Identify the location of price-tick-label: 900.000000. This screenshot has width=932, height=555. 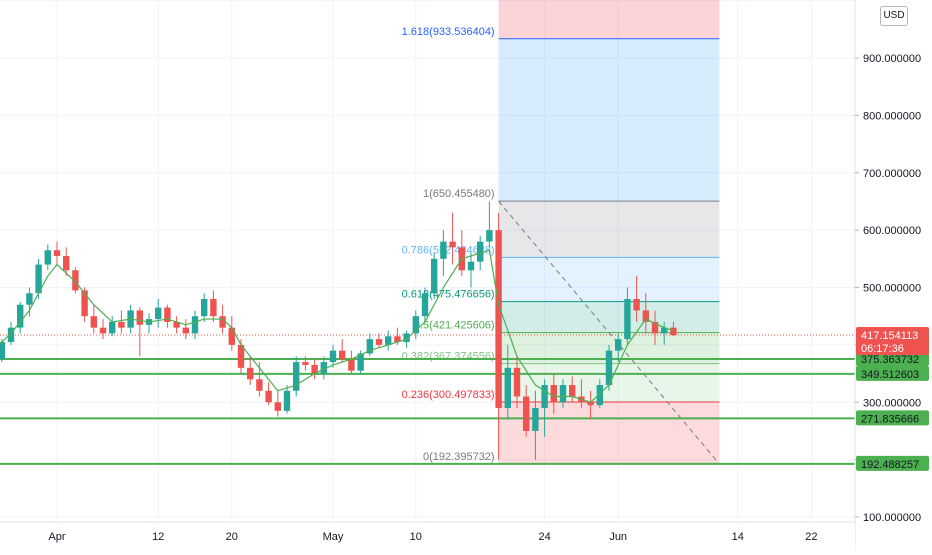
(892, 59).